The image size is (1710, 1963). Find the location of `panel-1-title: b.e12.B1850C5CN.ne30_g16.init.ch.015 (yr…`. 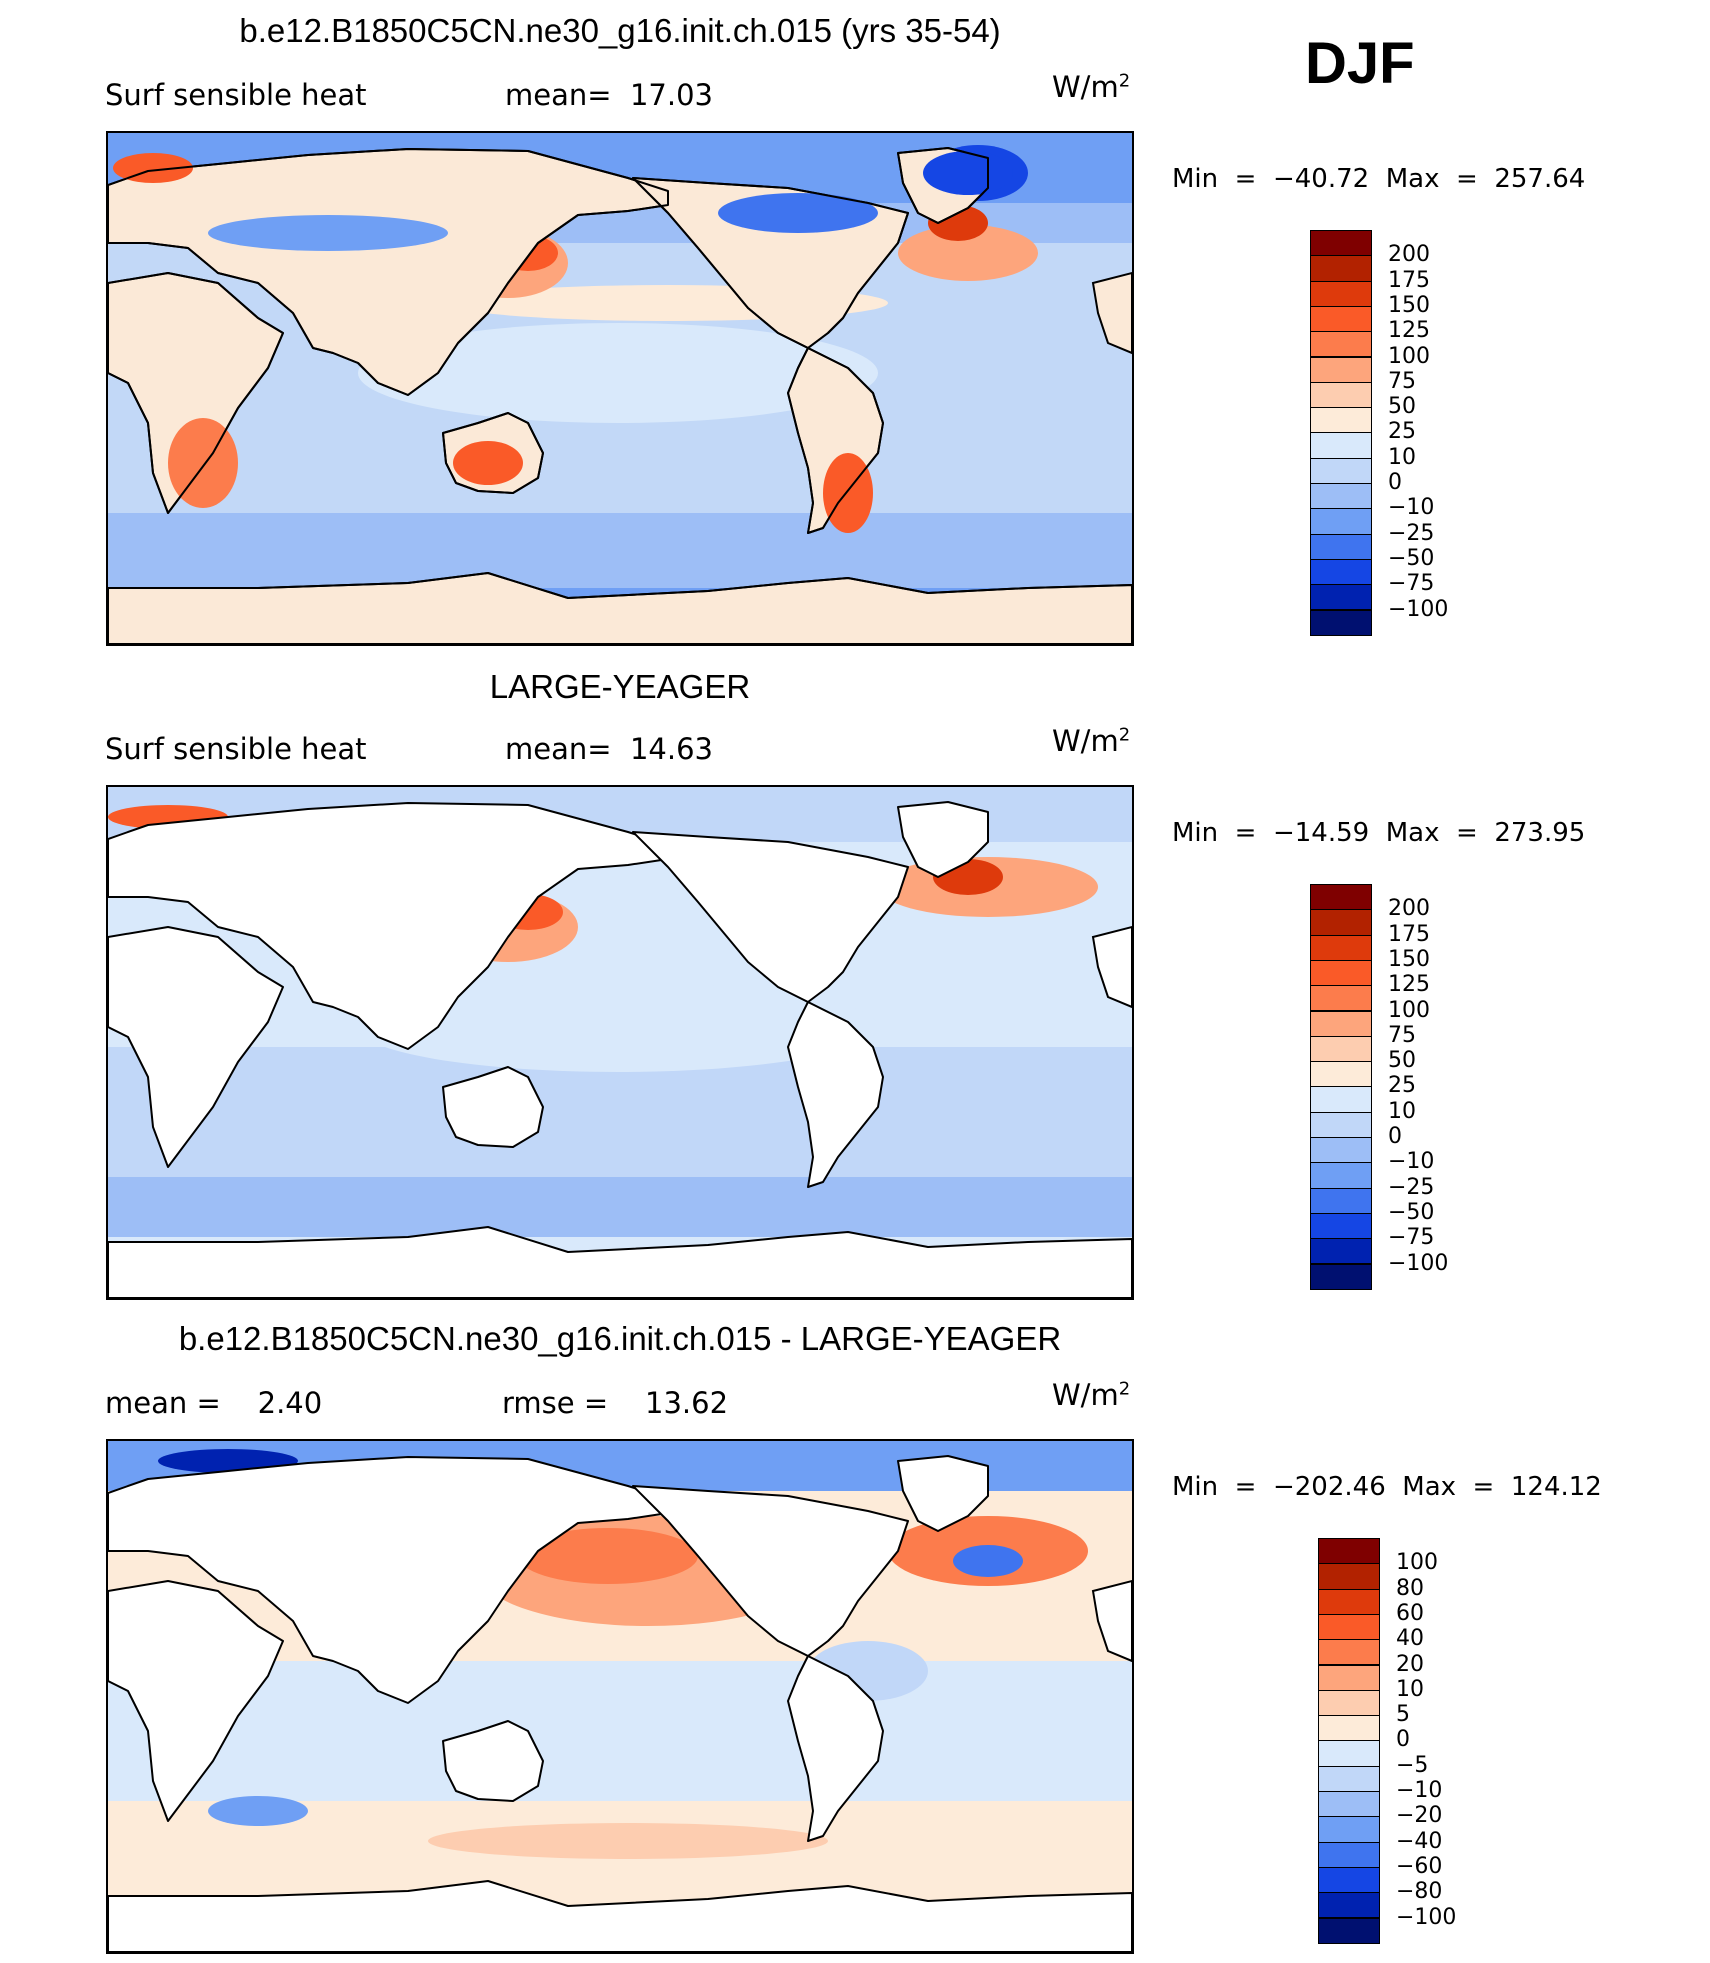

panel-1-title: b.e12.B1850C5CN.ne30_g16.init.ch.015 (yr… is located at coordinates (620, 30).